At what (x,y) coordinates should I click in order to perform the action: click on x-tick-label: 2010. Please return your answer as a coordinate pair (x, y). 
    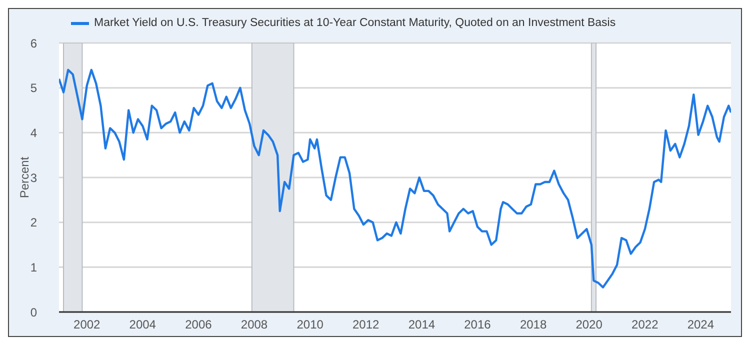
    Looking at the image, I should click on (310, 325).